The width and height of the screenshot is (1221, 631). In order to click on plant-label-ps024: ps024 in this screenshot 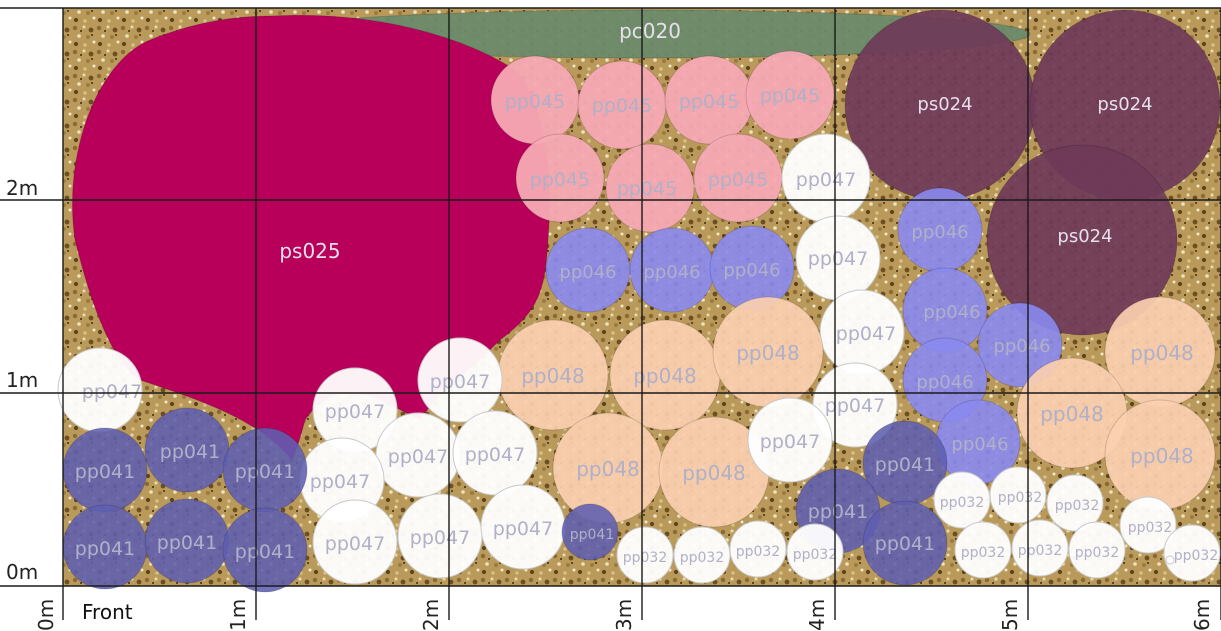, I will do `click(944, 104)`.